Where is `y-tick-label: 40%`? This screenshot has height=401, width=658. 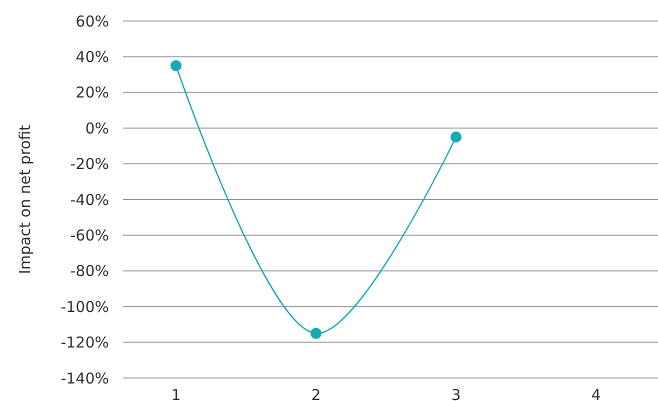
y-tick-label: 40% is located at coordinates (92, 57).